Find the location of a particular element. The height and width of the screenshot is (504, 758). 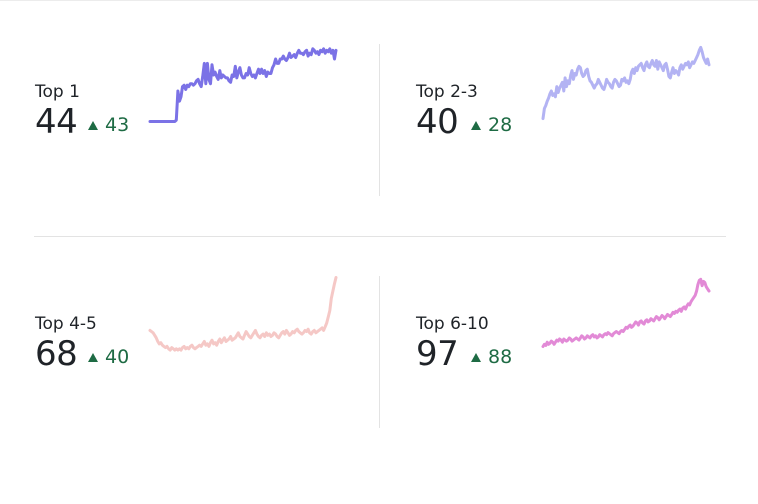

kpi-delta-value: 88 is located at coordinates (500, 357).